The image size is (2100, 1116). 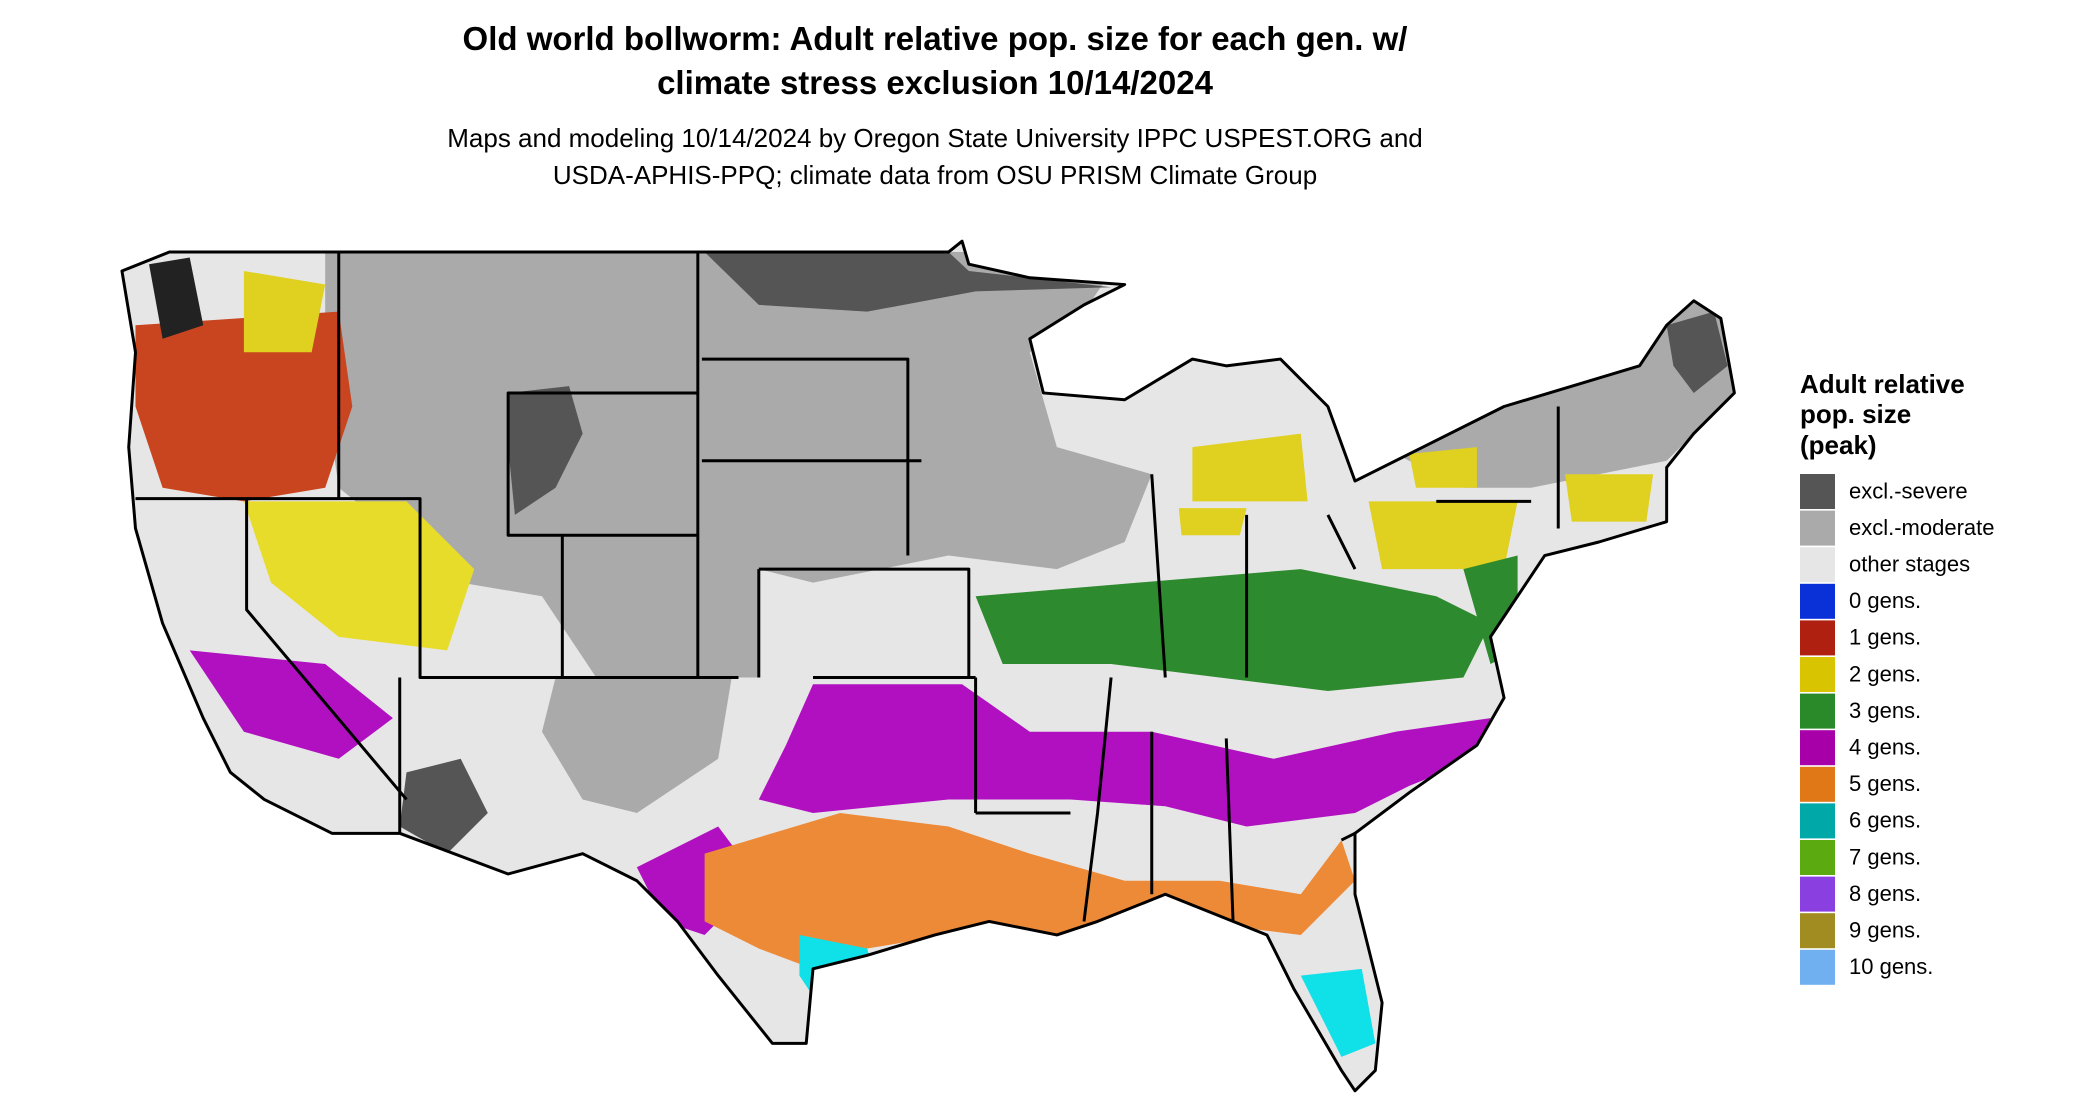 I want to click on legend-label: 7 gens., so click(x=1885, y=856).